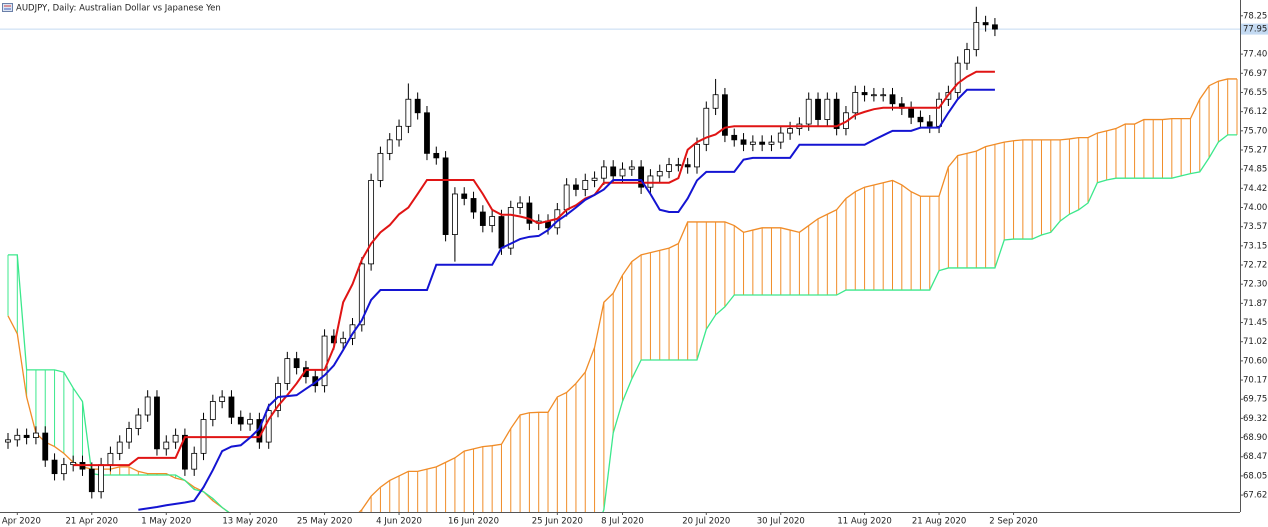 This screenshot has height=527, width=1268. Describe the element at coordinates (939, 522) in the screenshot. I see `x-tick-label: 21 Aug 2020` at that location.